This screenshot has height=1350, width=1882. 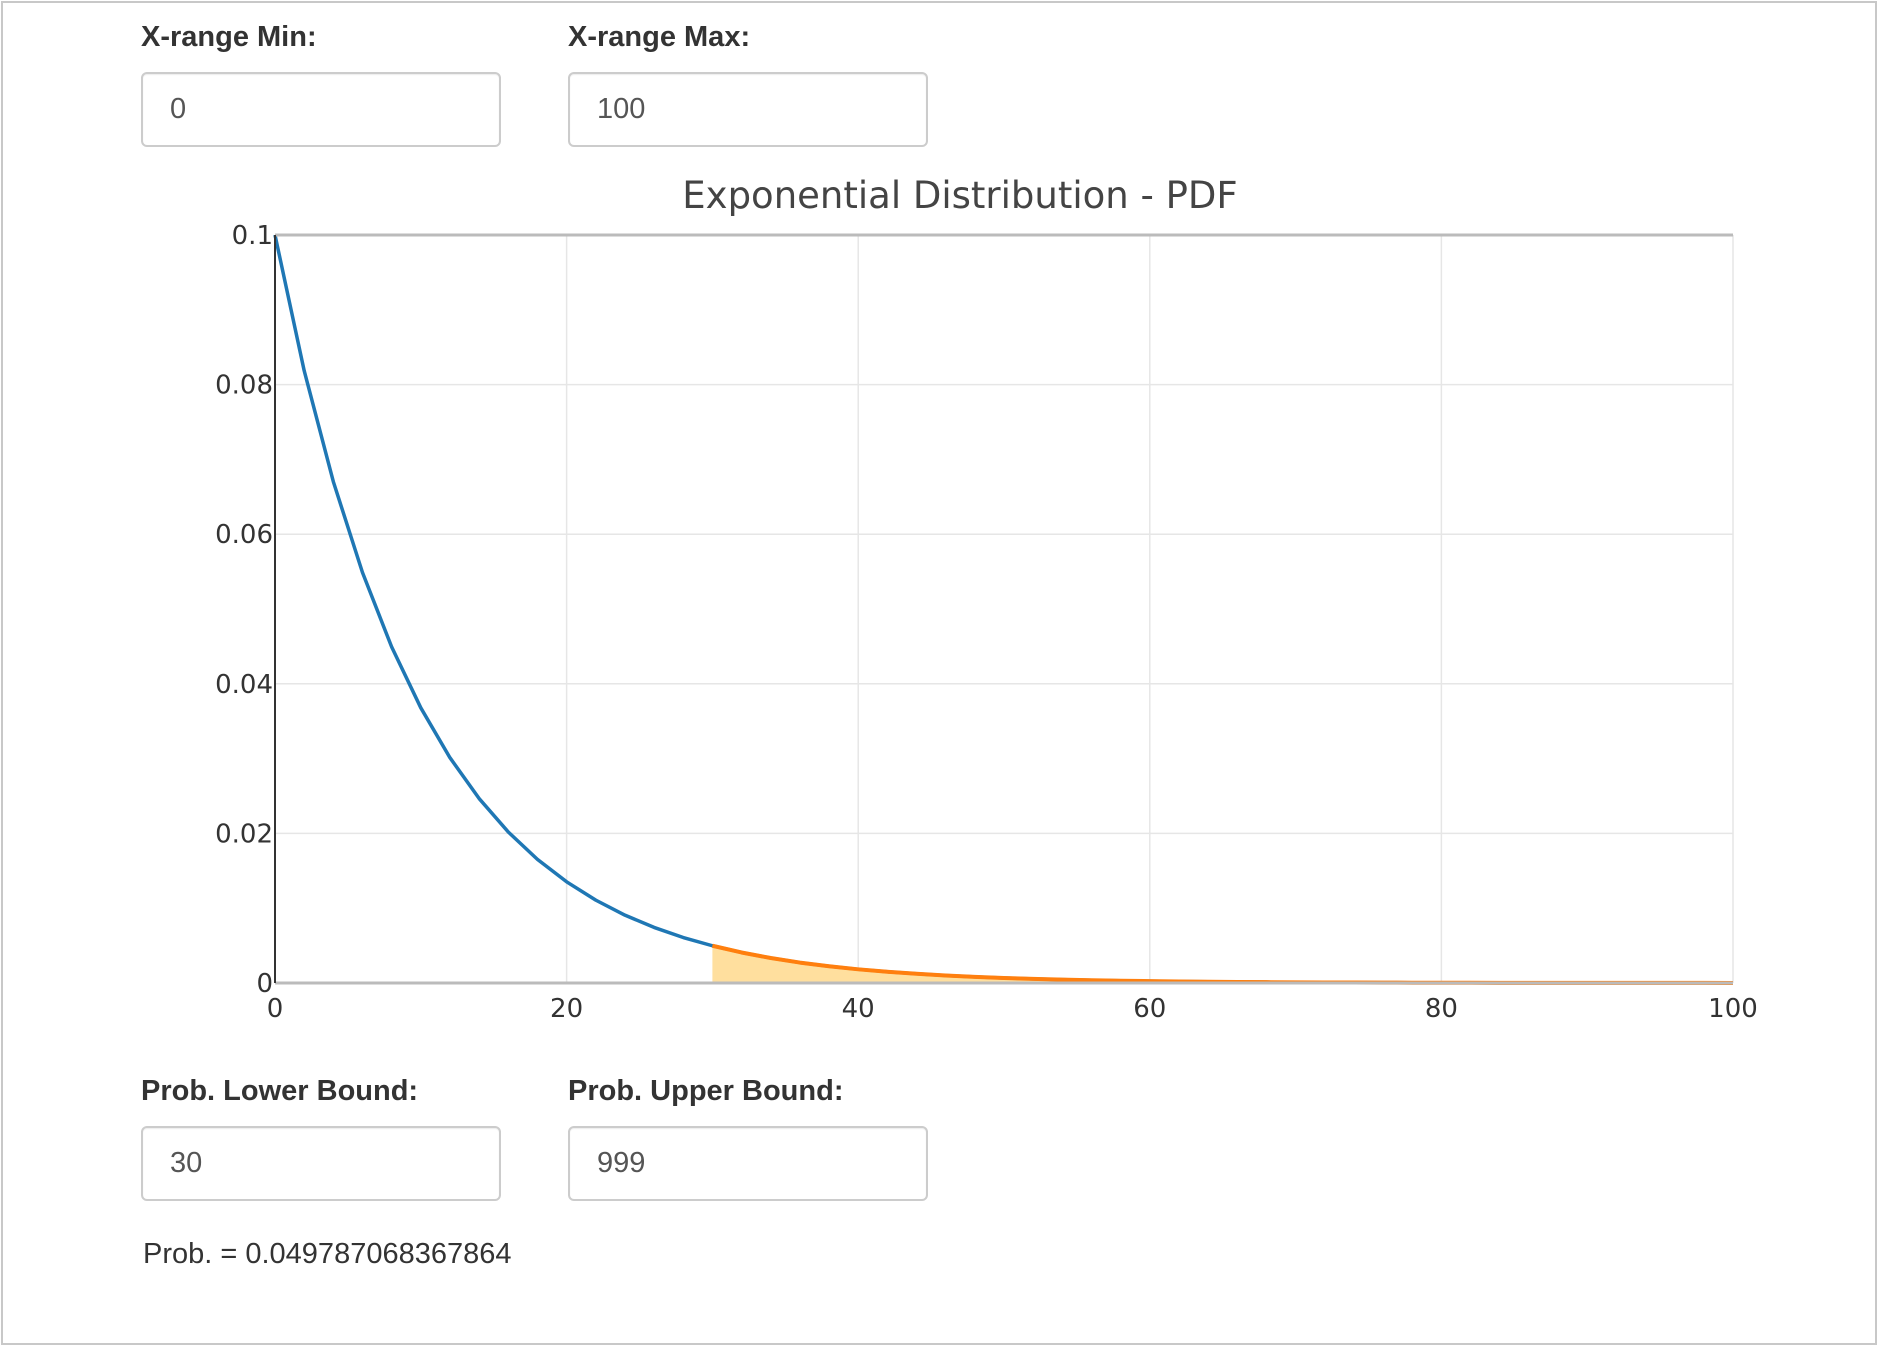 I want to click on x-range-min-field: X-range Min:, so click(x=321, y=83).